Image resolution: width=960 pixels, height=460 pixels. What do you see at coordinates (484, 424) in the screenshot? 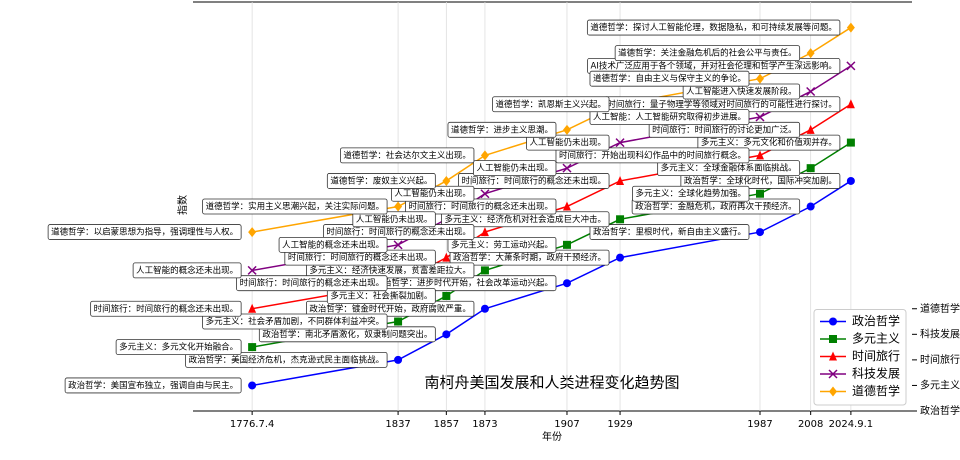
I see `x-tick-label: 1873` at bounding box center [484, 424].